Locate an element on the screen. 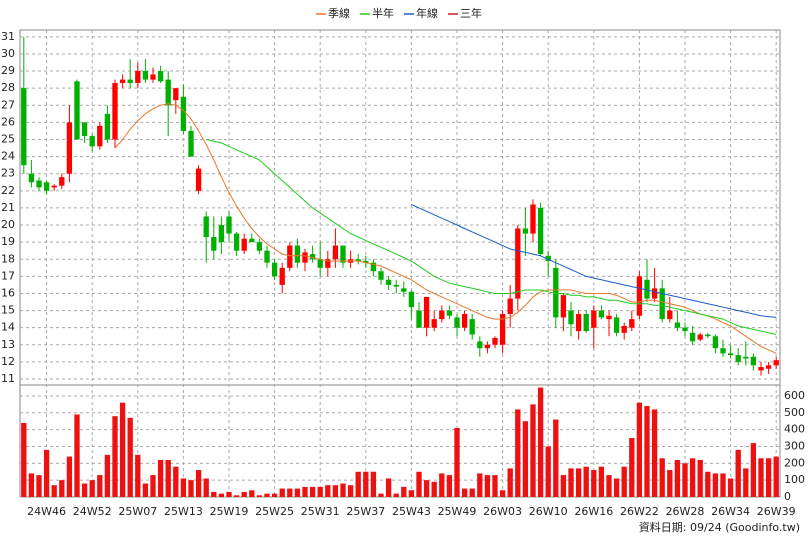  x-tick-label: 25W31 is located at coordinates (320, 511).